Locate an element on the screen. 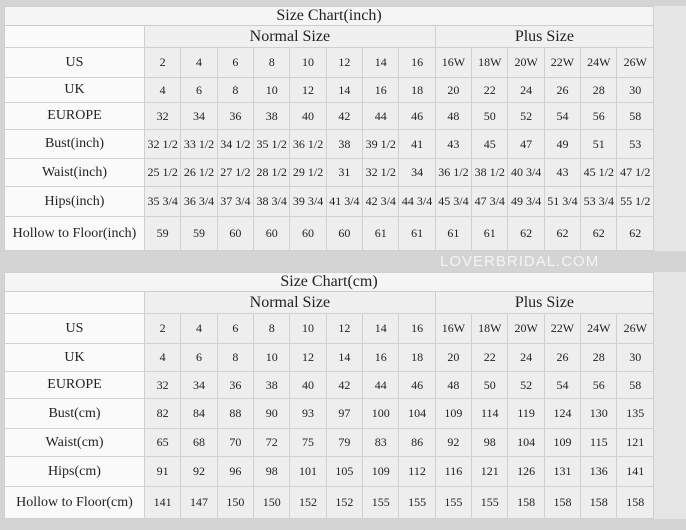  table-cell: 58 is located at coordinates (635, 385).